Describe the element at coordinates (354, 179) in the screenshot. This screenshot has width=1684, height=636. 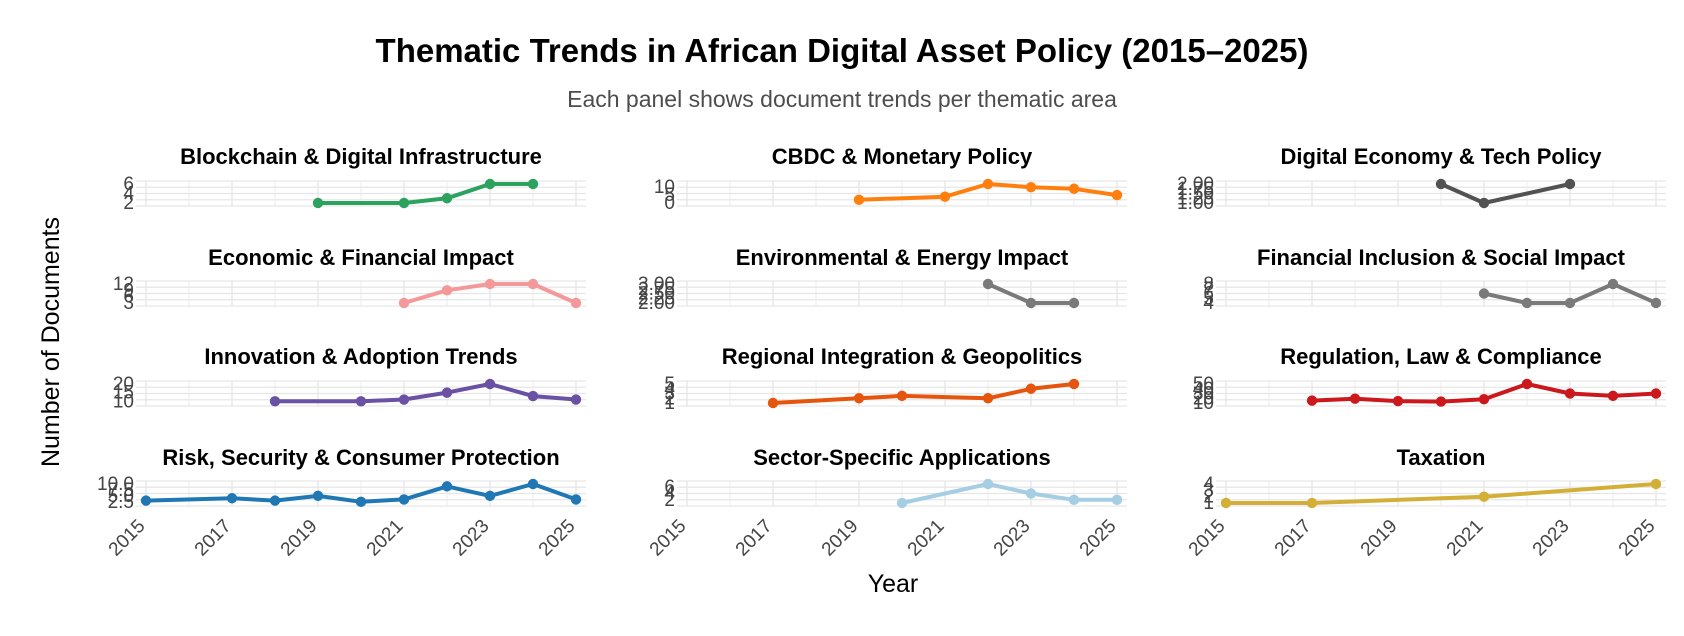
I see `facet-panel: Blockchain & Digital Infrastructure 246` at that location.